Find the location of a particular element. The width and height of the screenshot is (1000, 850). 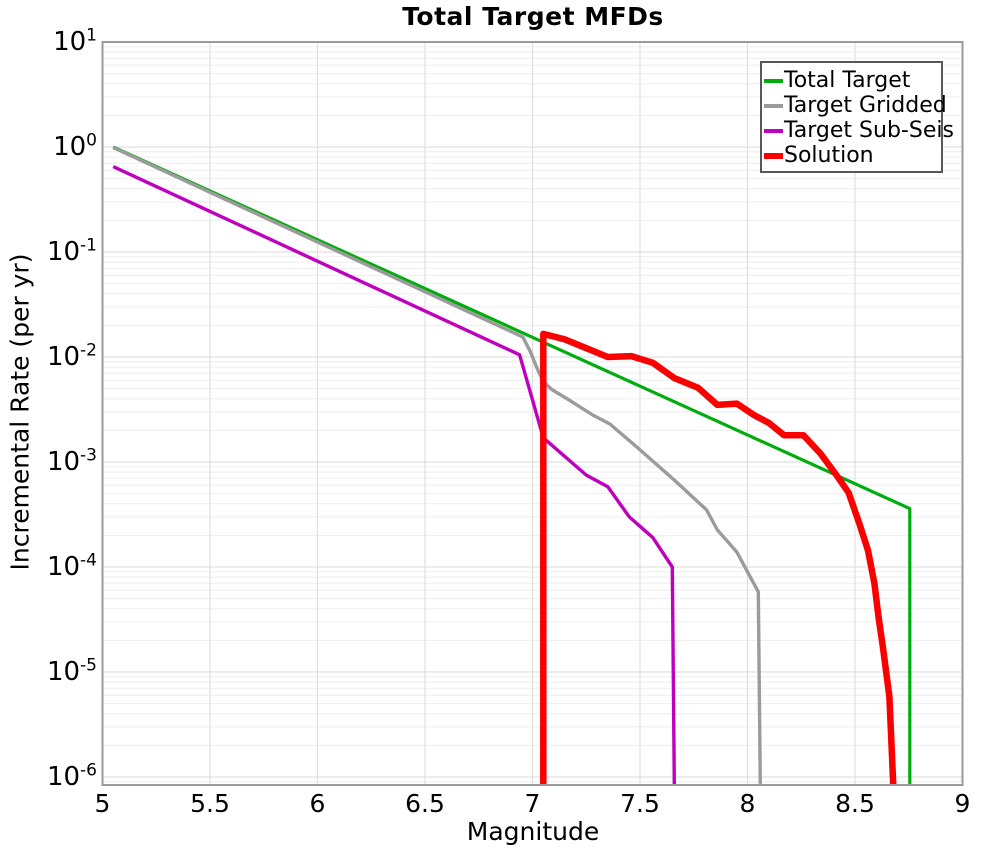

y-tick-label: 10⁰ is located at coordinates (75, 146).